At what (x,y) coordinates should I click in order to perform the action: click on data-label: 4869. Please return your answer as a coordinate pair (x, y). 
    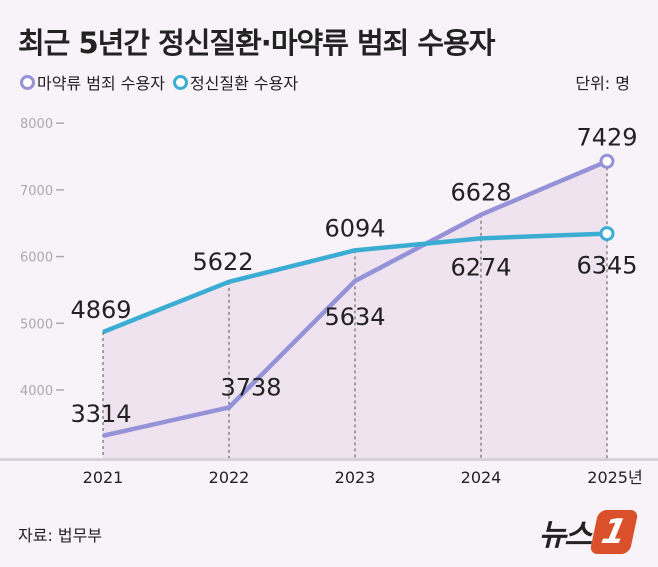
    Looking at the image, I should click on (100, 310).